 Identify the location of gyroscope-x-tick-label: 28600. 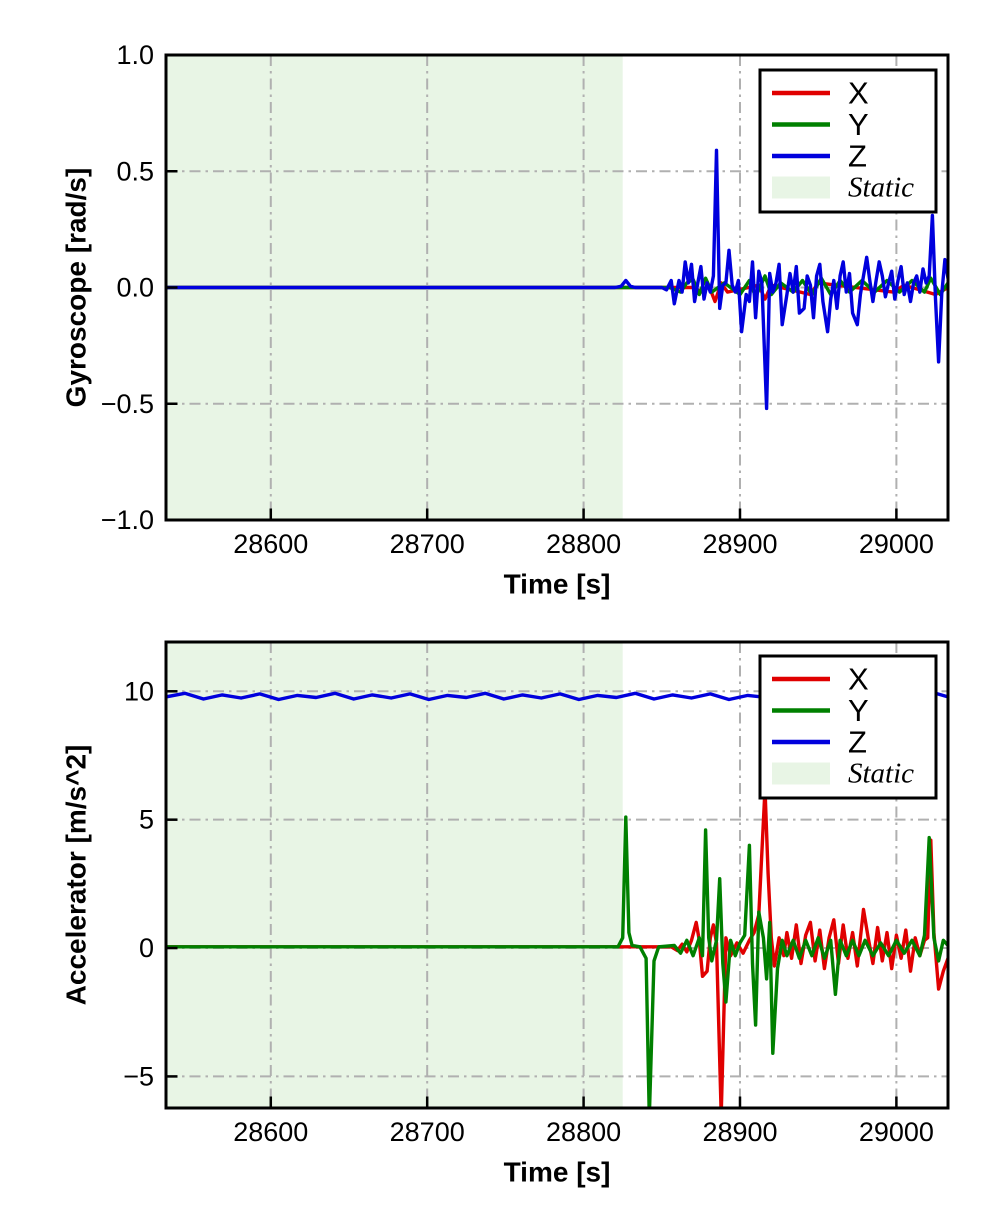
(270, 544).